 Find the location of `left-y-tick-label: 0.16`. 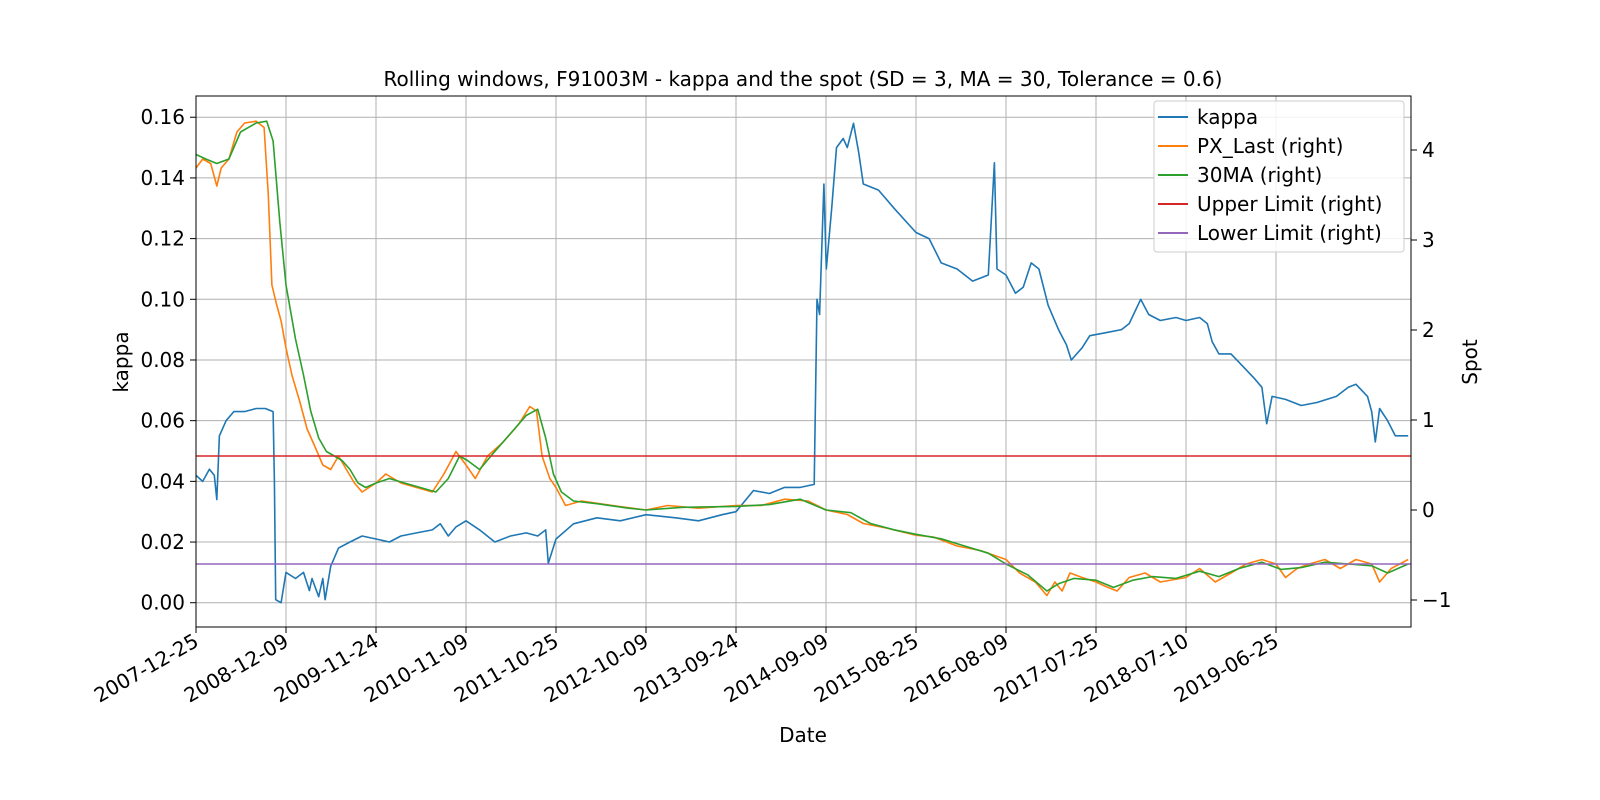

left-y-tick-label: 0.16 is located at coordinates (162, 117).